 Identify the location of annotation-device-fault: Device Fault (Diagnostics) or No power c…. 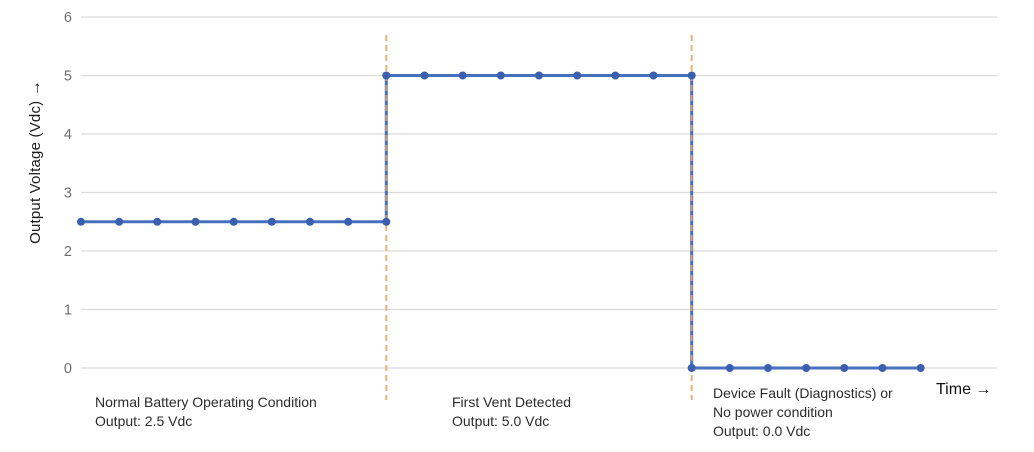
(803, 412).